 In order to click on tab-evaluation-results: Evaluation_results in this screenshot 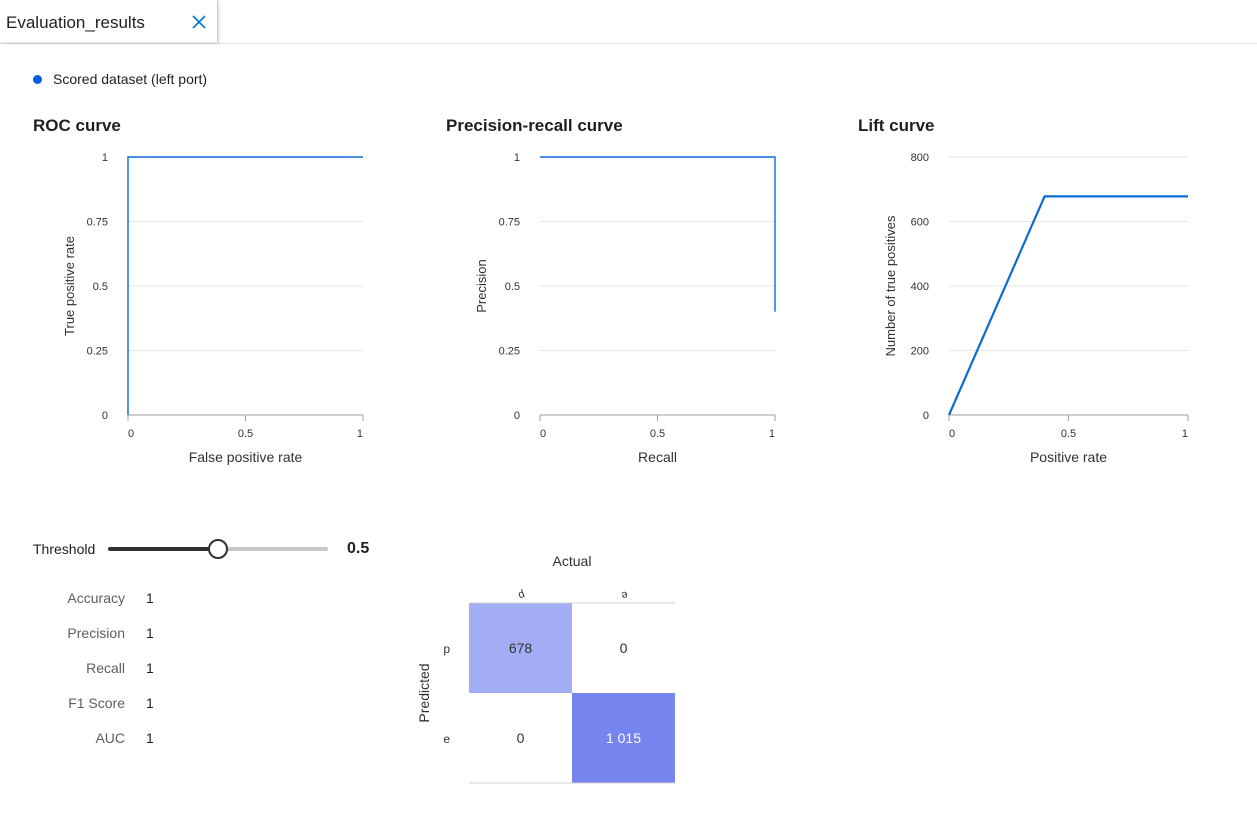, I will do `click(109, 21)`.